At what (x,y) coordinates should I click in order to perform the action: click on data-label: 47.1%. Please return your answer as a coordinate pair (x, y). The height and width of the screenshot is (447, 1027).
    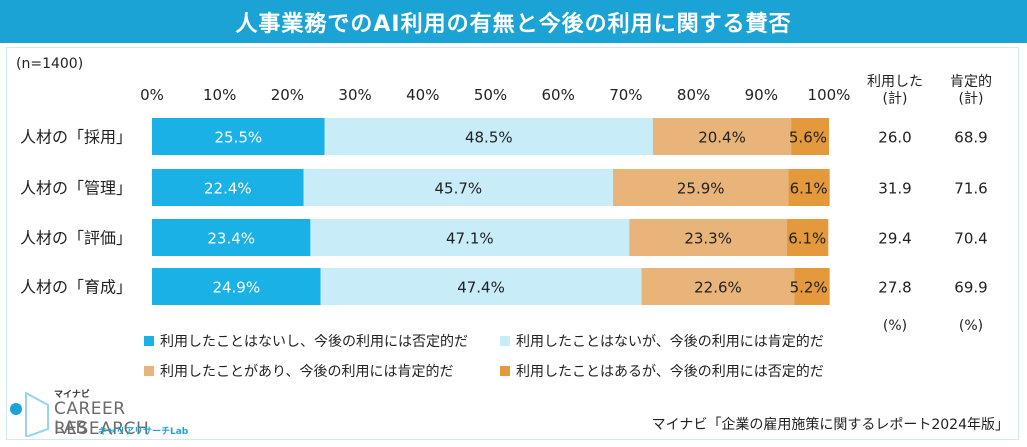
    Looking at the image, I should click on (470, 239).